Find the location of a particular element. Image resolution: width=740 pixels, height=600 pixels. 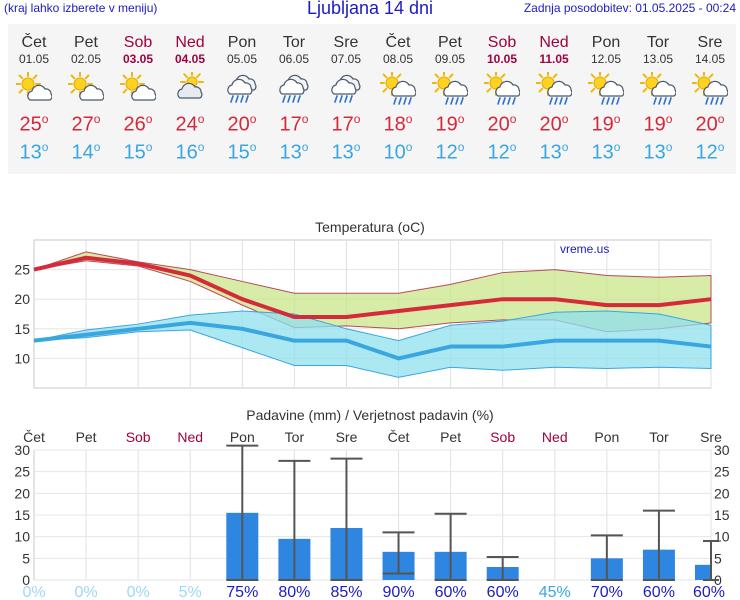

day-name: Ned is located at coordinates (554, 42).